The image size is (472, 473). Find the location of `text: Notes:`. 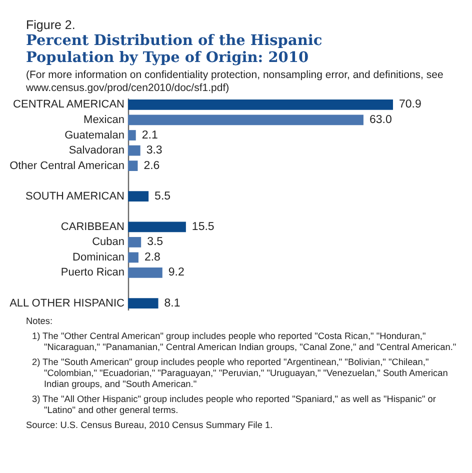

text: Notes: is located at coordinates (40, 321).